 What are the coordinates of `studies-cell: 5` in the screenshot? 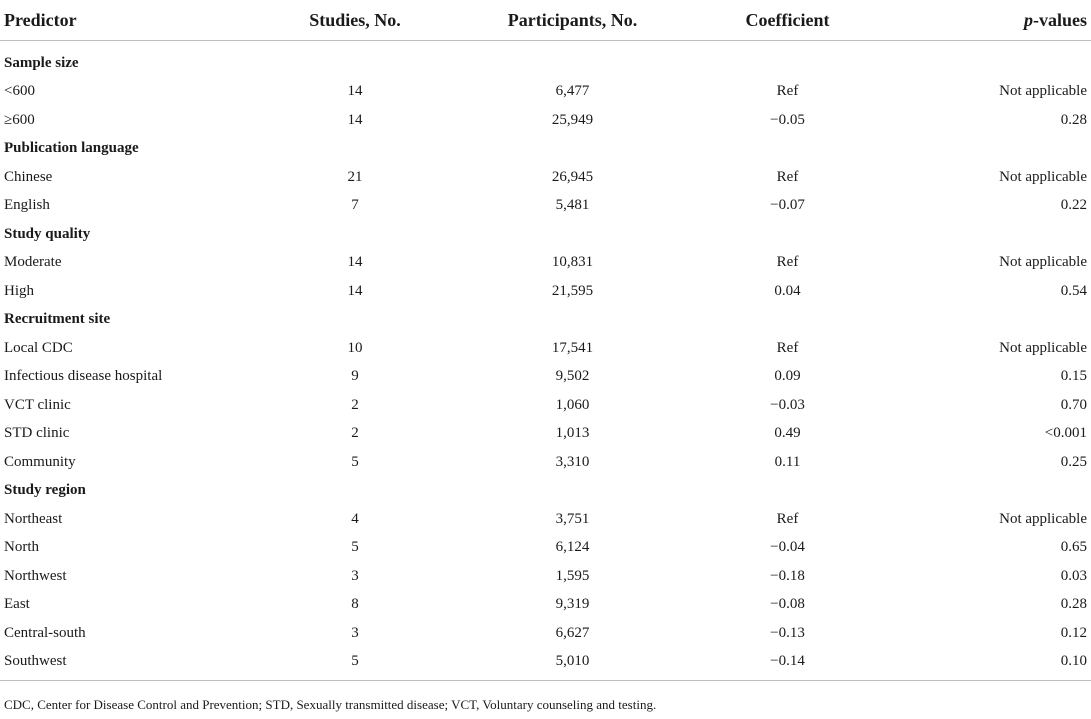 It's located at (355, 461).